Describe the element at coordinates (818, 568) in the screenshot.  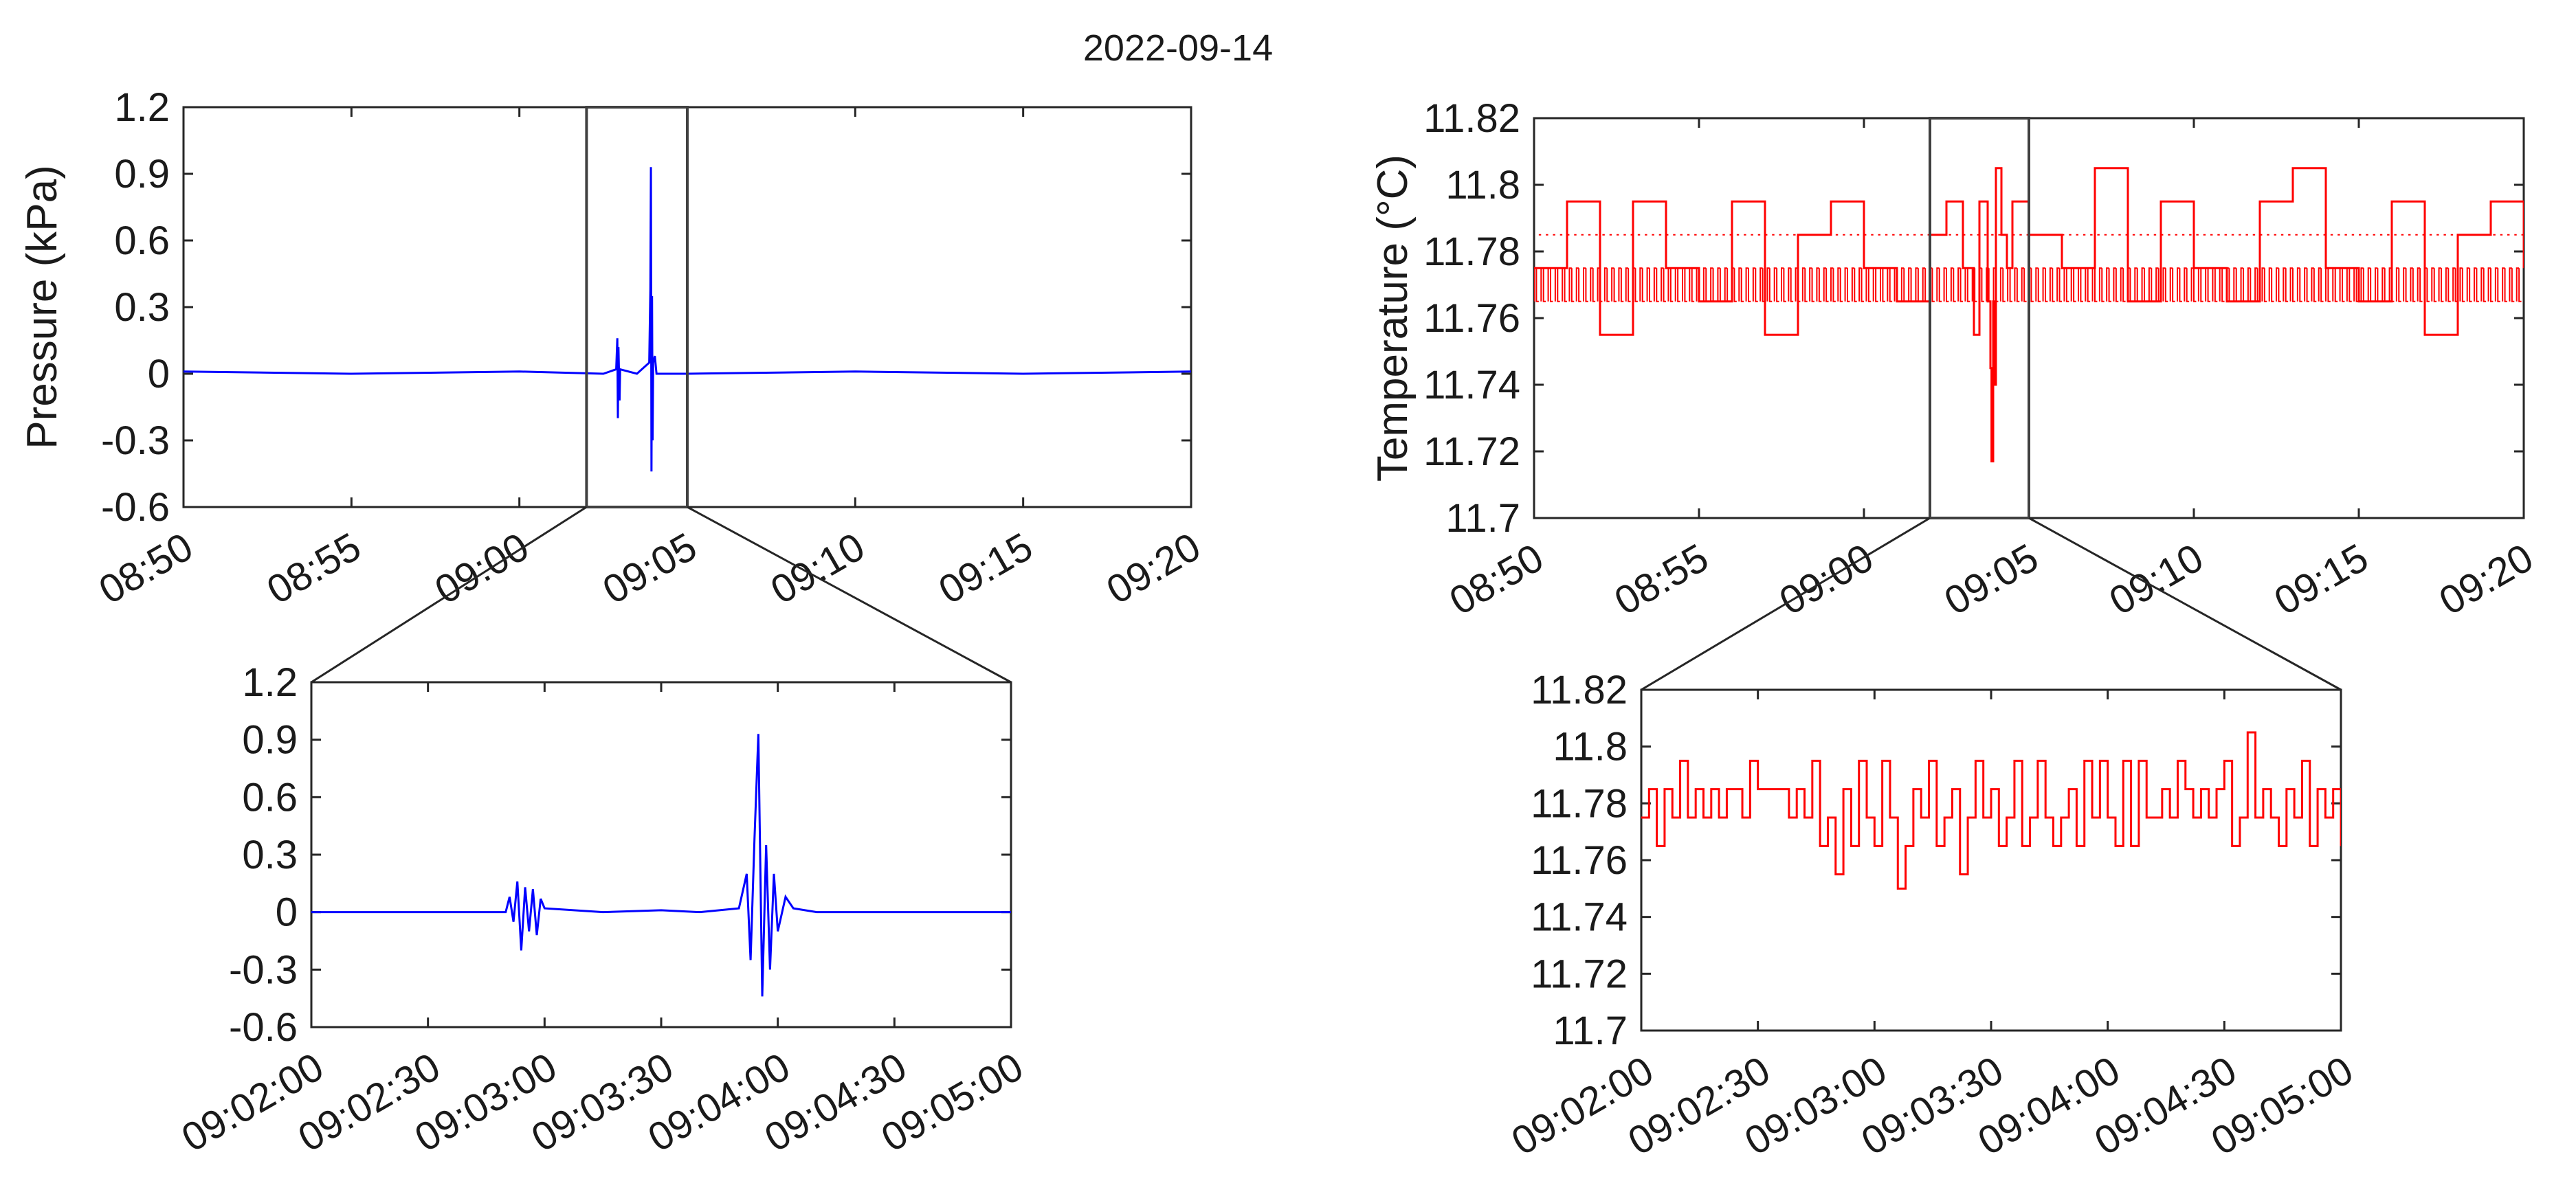
I see `pressure-main-xtick-label: 09:10` at that location.